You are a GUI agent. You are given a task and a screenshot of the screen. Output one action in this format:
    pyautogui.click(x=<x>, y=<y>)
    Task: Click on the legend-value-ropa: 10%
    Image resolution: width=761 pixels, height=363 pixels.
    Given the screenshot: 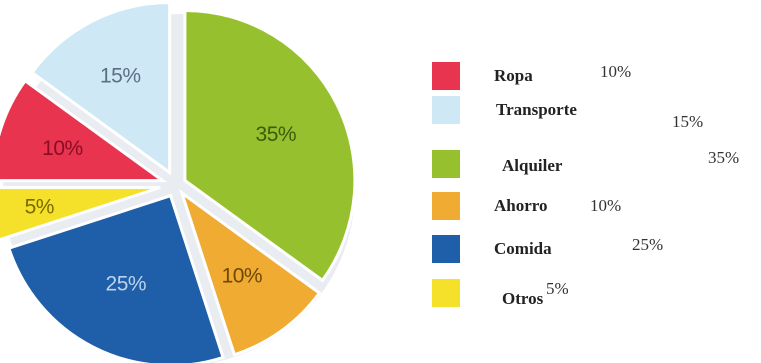 What is the action you would take?
    pyautogui.click(x=616, y=71)
    